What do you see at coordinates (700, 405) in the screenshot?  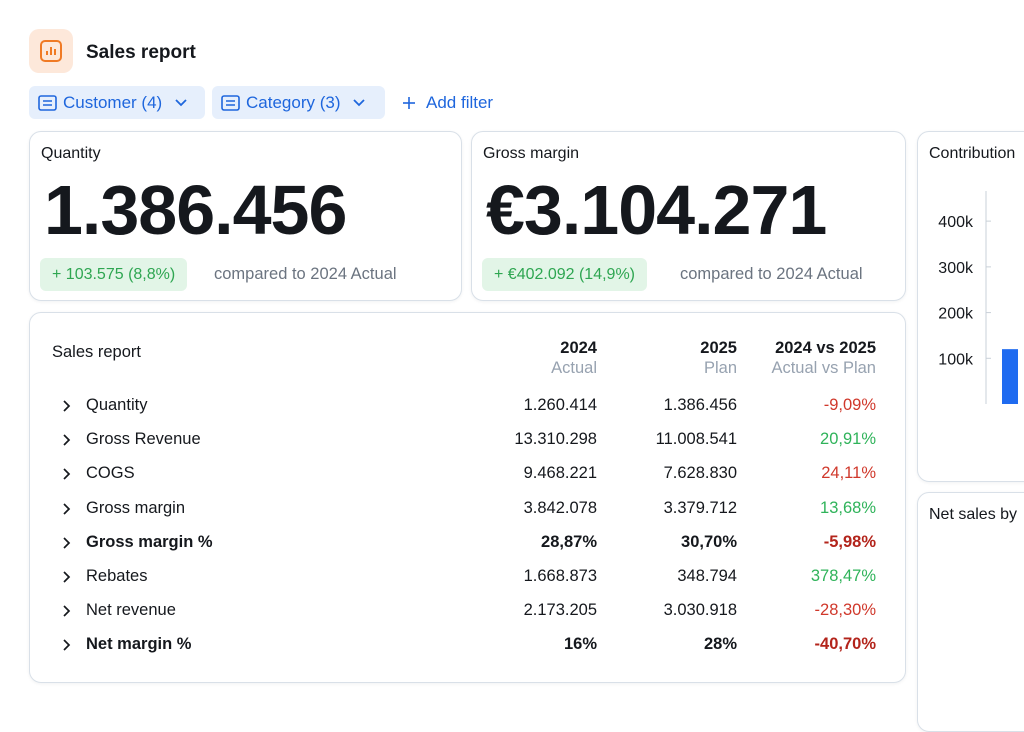 I see `row-cell: 1.386.456` at bounding box center [700, 405].